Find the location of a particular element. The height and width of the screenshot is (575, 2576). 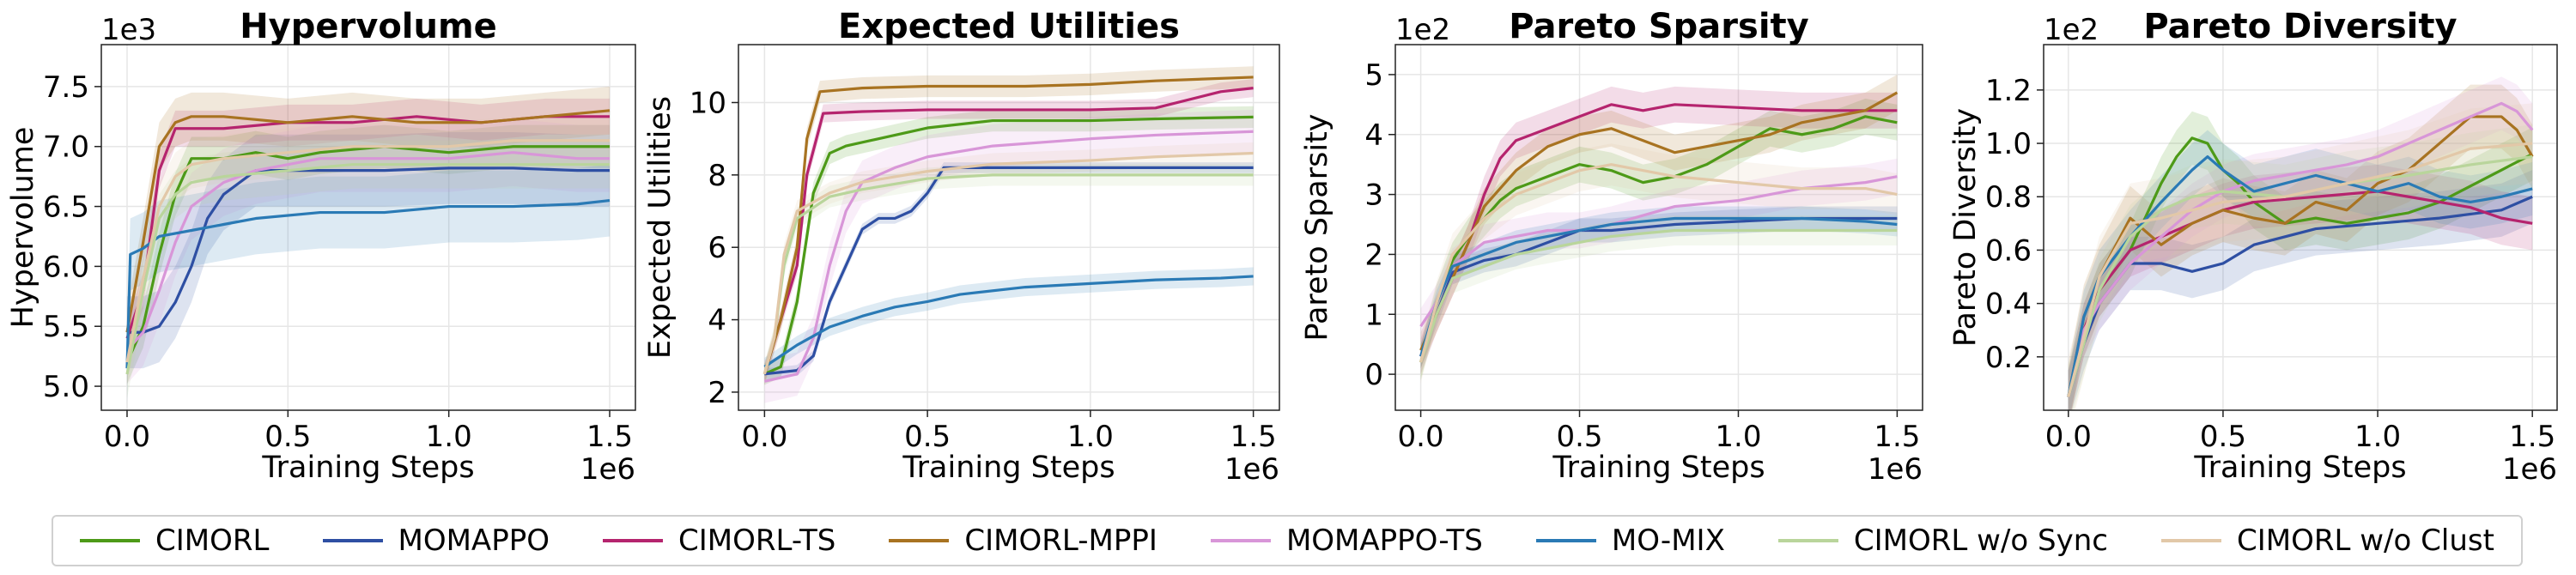

y-axis-label: Pareto Diversity is located at coordinates (1966, 227).